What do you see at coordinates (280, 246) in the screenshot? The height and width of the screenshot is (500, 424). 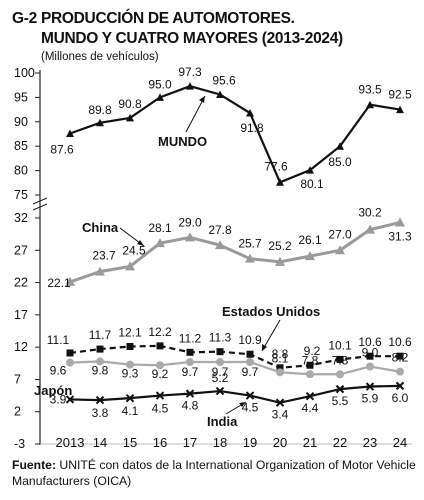 I see `data-label-china: 25.2` at bounding box center [280, 246].